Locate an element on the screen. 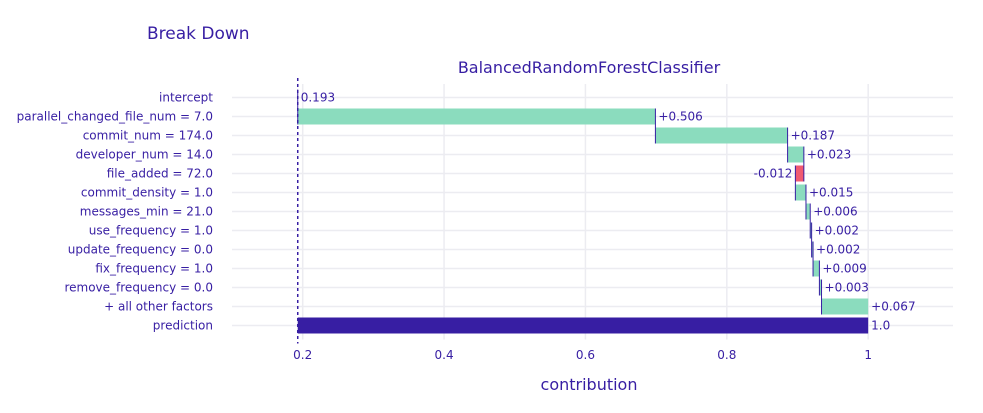 The image size is (983, 413). y-tick-label: parallel_changed_file_num = 7.0 is located at coordinates (115, 117).